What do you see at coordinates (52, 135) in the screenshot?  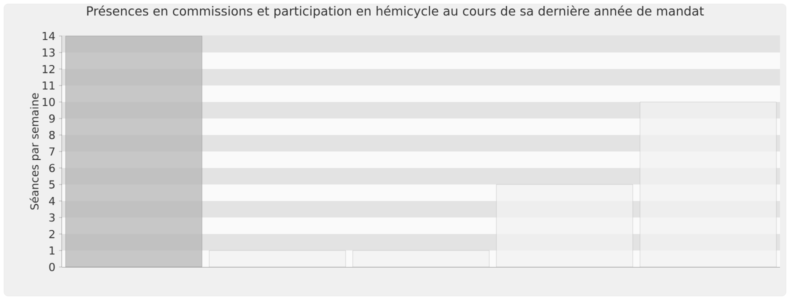 I see `y-tick-label: 8` at bounding box center [52, 135].